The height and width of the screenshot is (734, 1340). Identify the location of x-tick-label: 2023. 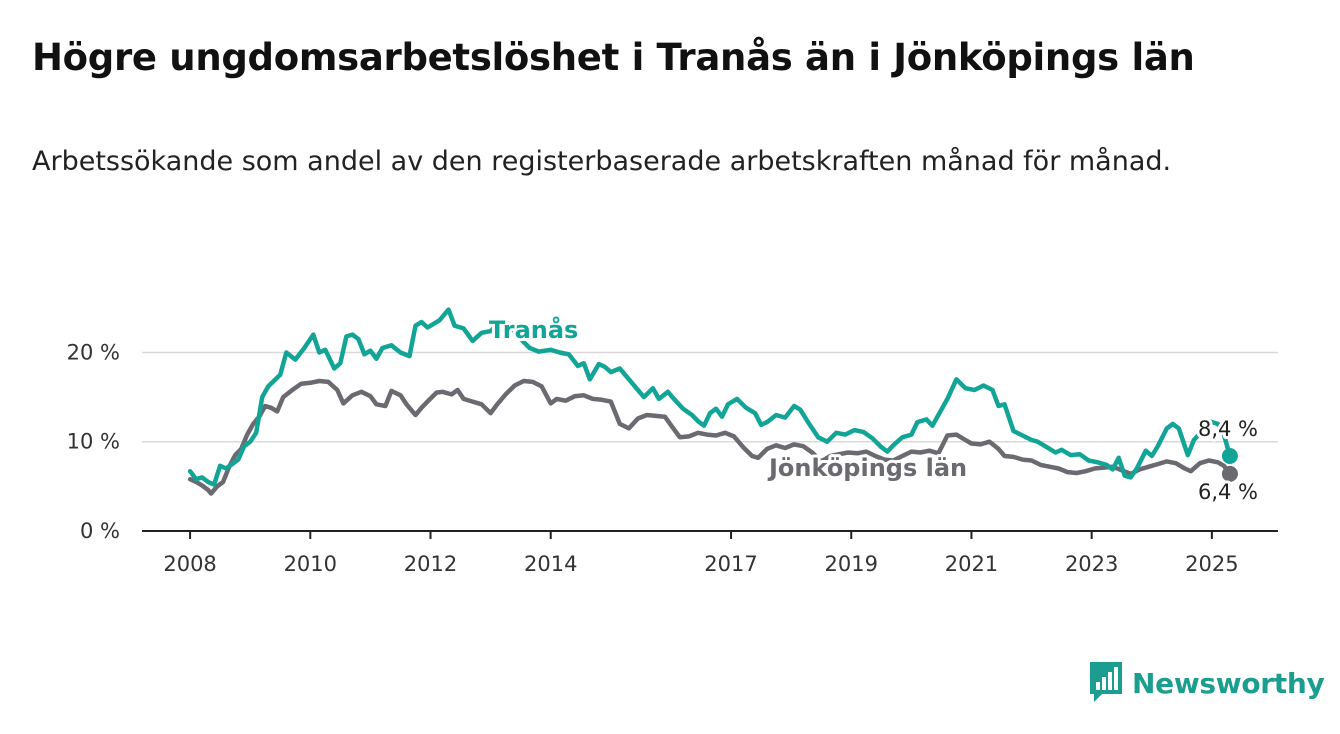
(1091, 564).